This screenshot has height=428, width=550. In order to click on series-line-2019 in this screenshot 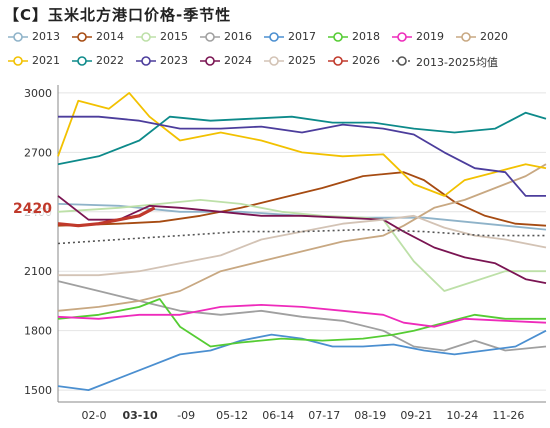, I will do `click(302, 316)`.